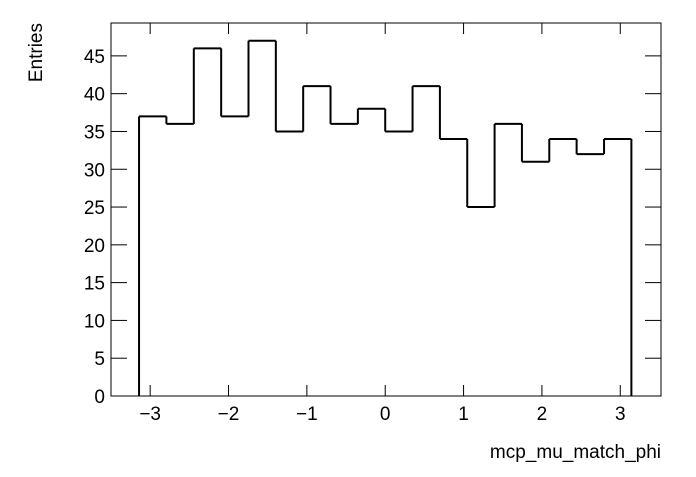 This screenshot has width=696, height=477. Describe the element at coordinates (94, 132) in the screenshot. I see `y-tick-label: 35` at that location.